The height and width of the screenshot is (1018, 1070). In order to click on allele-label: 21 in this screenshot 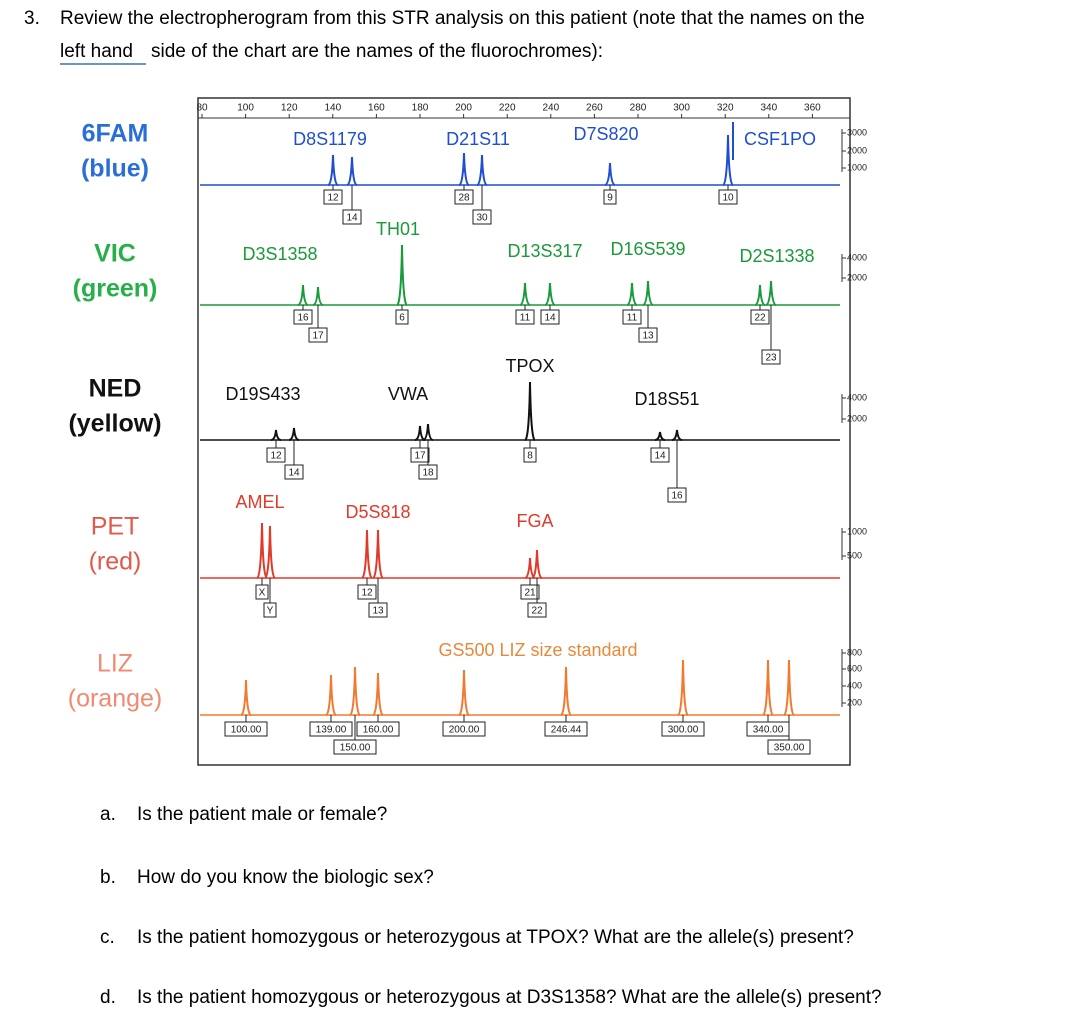, I will do `click(530, 593)`.